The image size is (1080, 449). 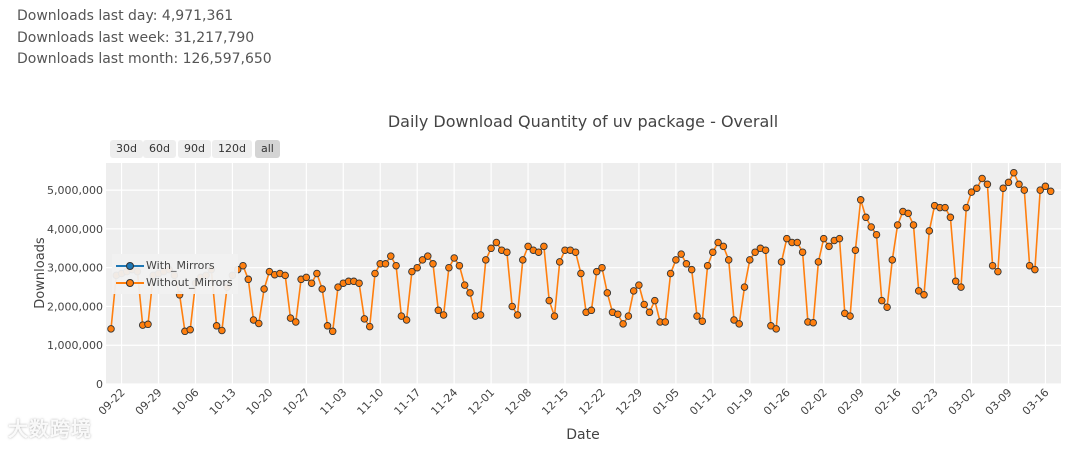 What do you see at coordinates (194, 149) in the screenshot?
I see `range-button-90d: 90d` at bounding box center [194, 149].